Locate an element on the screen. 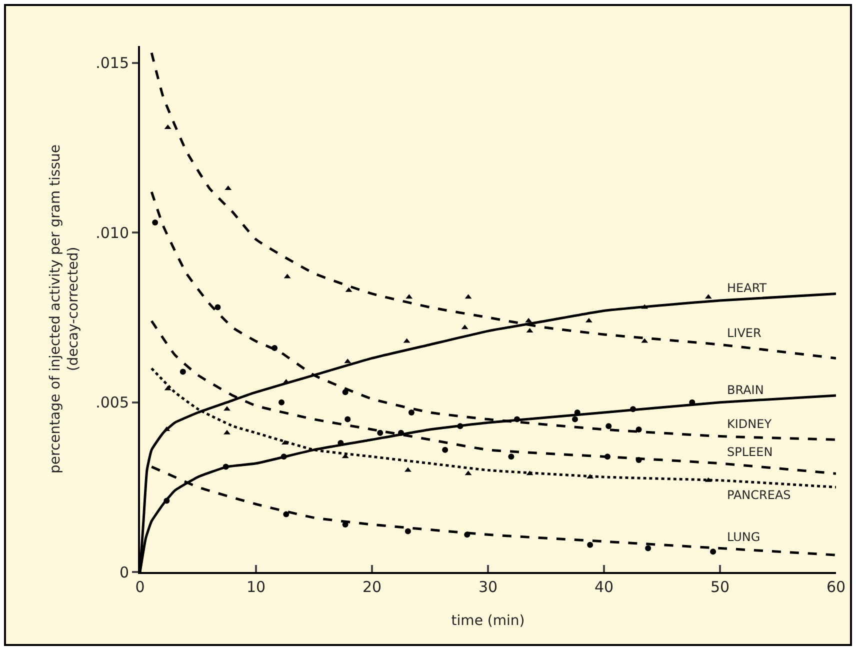  series-label: PANCREAS is located at coordinates (759, 495).